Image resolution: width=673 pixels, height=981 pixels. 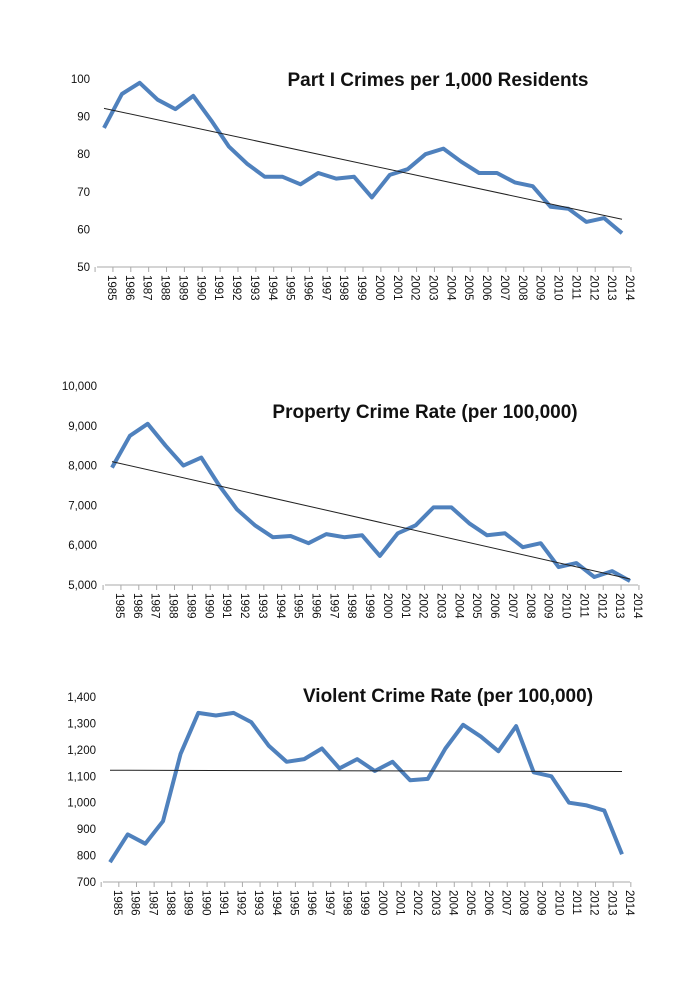 I want to click on x-tick-label: 1994, so click(x=272, y=288).